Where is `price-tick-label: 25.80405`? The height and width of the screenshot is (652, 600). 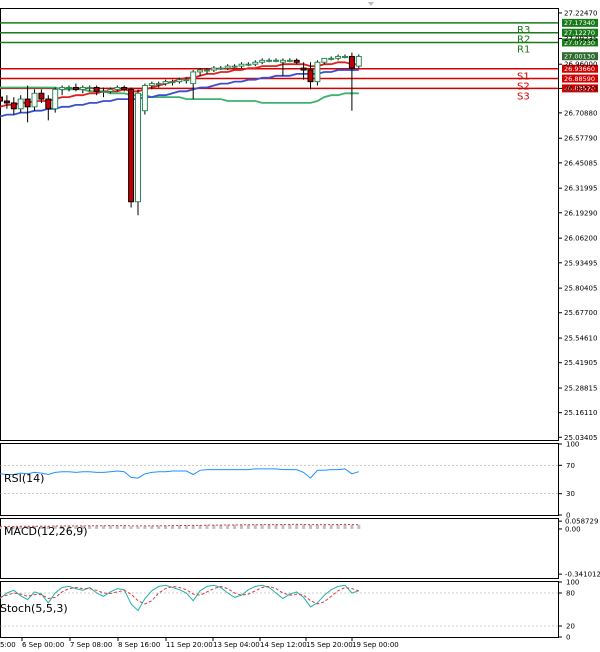 price-tick-label: 25.80405 is located at coordinates (580, 289).